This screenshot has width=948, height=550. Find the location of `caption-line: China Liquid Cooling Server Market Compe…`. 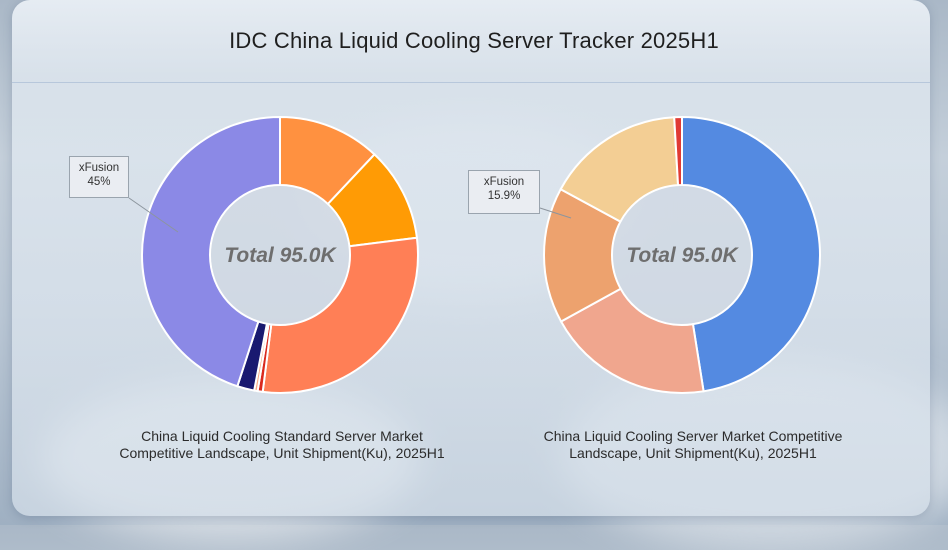

caption-line: China Liquid Cooling Server Market Compe… is located at coordinates (693, 436).